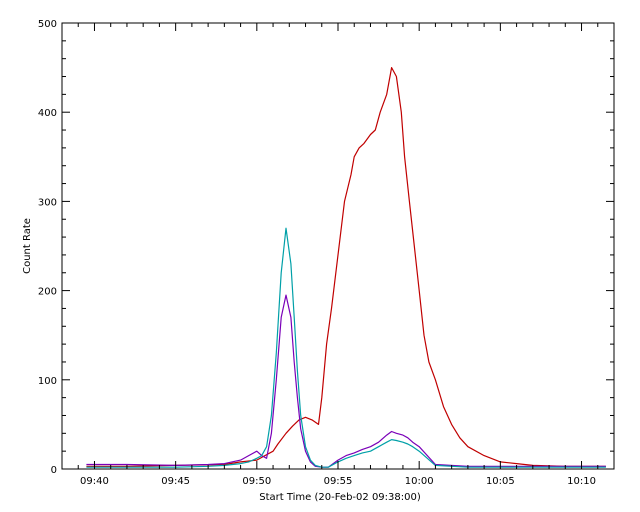  I want to click on y-tick-label: 200, so click(47, 292).